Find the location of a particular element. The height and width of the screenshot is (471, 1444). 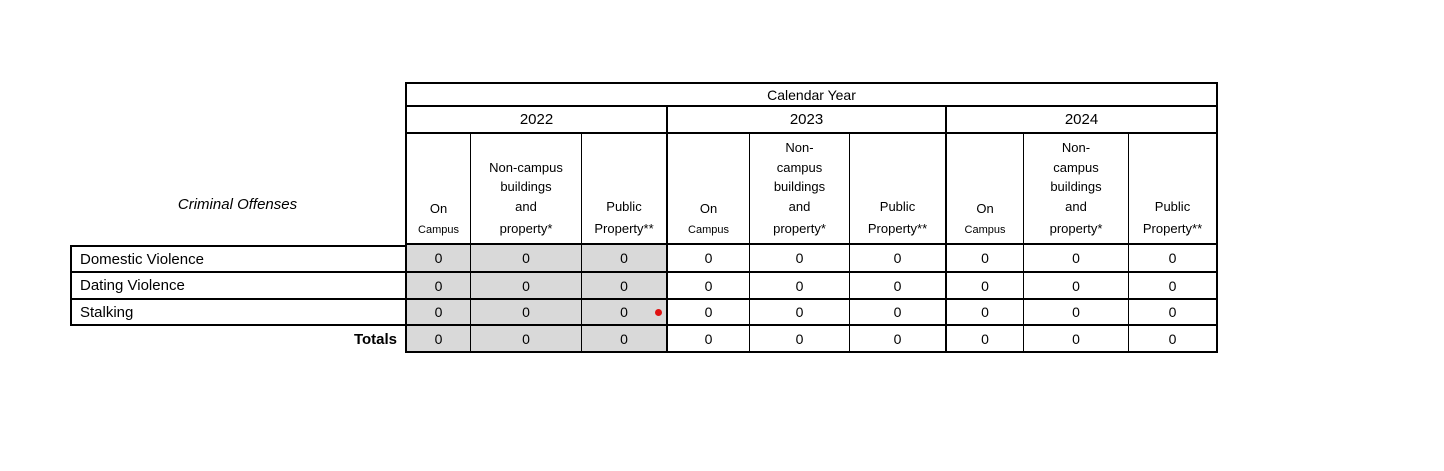

comment-annotation-dot is located at coordinates (658, 312).